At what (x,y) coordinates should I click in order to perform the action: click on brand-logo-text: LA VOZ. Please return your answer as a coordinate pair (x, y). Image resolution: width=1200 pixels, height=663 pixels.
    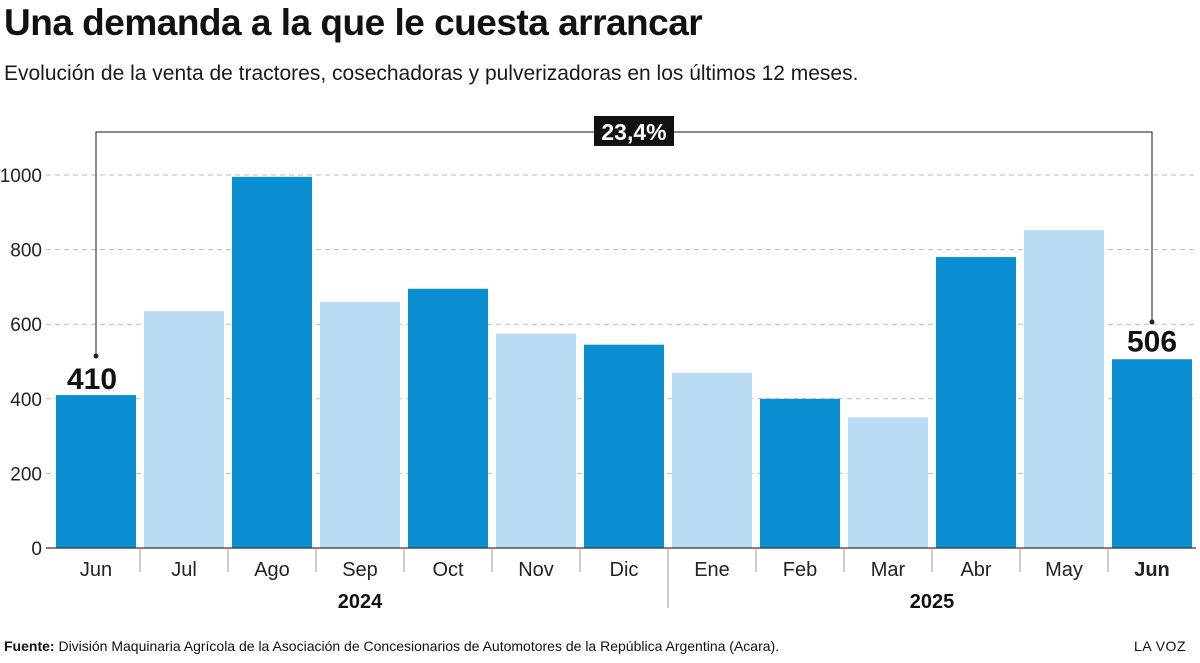
    Looking at the image, I should click on (1159, 646).